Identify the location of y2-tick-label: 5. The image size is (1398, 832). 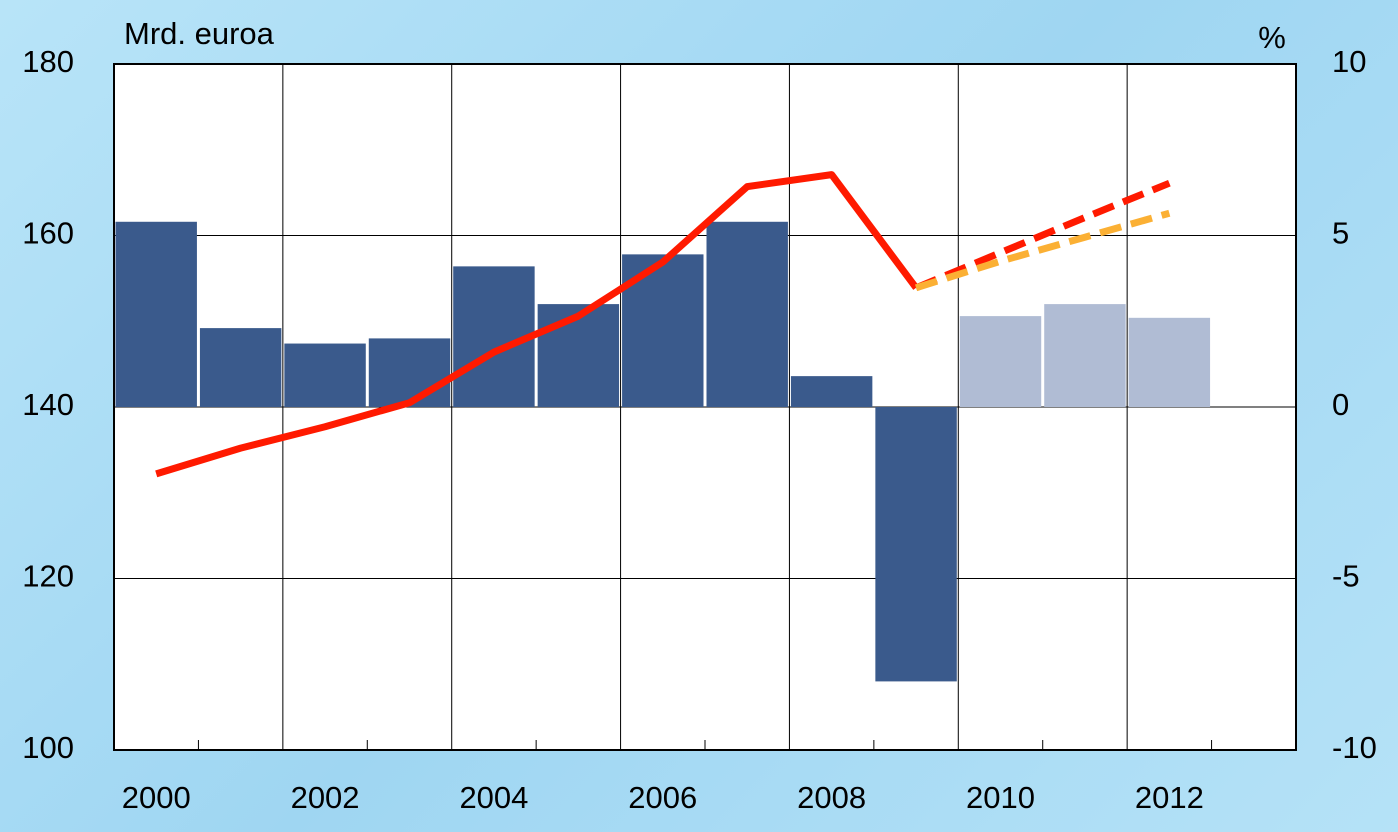
(1340, 233).